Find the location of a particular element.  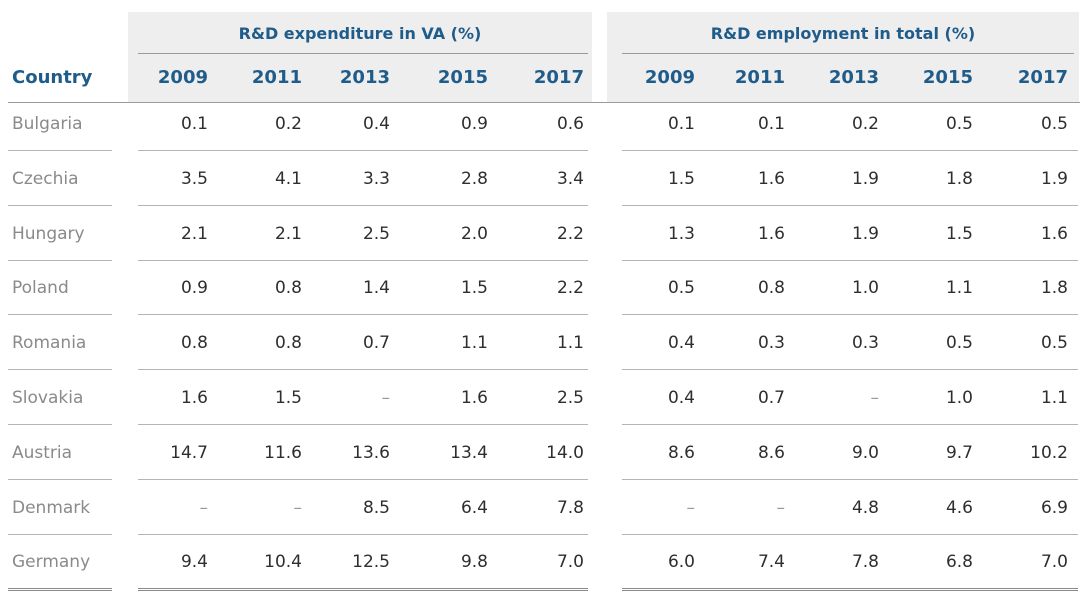

value-cell: 6.0 is located at coordinates (681, 562).